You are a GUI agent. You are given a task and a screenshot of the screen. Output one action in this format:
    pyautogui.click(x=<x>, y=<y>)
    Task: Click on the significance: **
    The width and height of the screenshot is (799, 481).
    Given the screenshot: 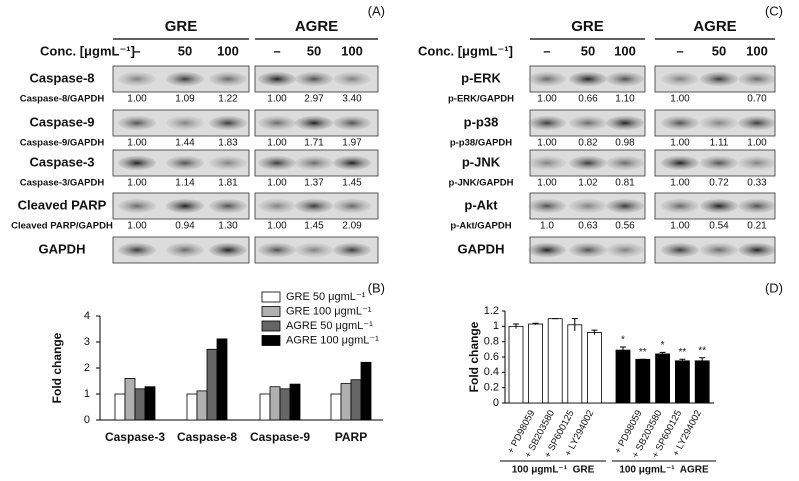 What is the action you would take?
    pyautogui.click(x=702, y=350)
    